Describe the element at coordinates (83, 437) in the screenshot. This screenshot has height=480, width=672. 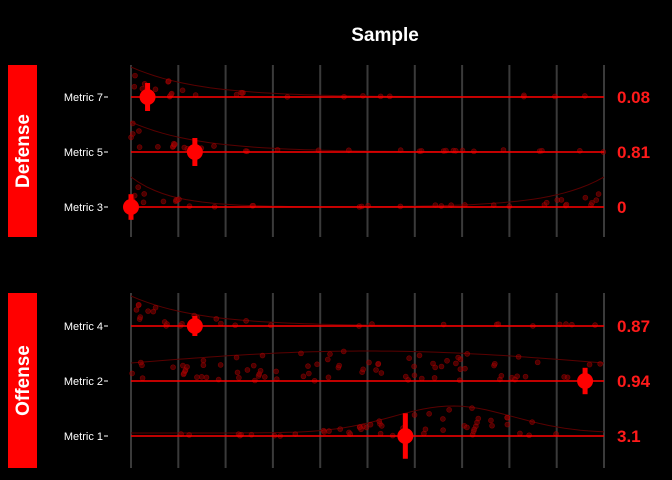
I see `metric-label: Metric 1` at that location.